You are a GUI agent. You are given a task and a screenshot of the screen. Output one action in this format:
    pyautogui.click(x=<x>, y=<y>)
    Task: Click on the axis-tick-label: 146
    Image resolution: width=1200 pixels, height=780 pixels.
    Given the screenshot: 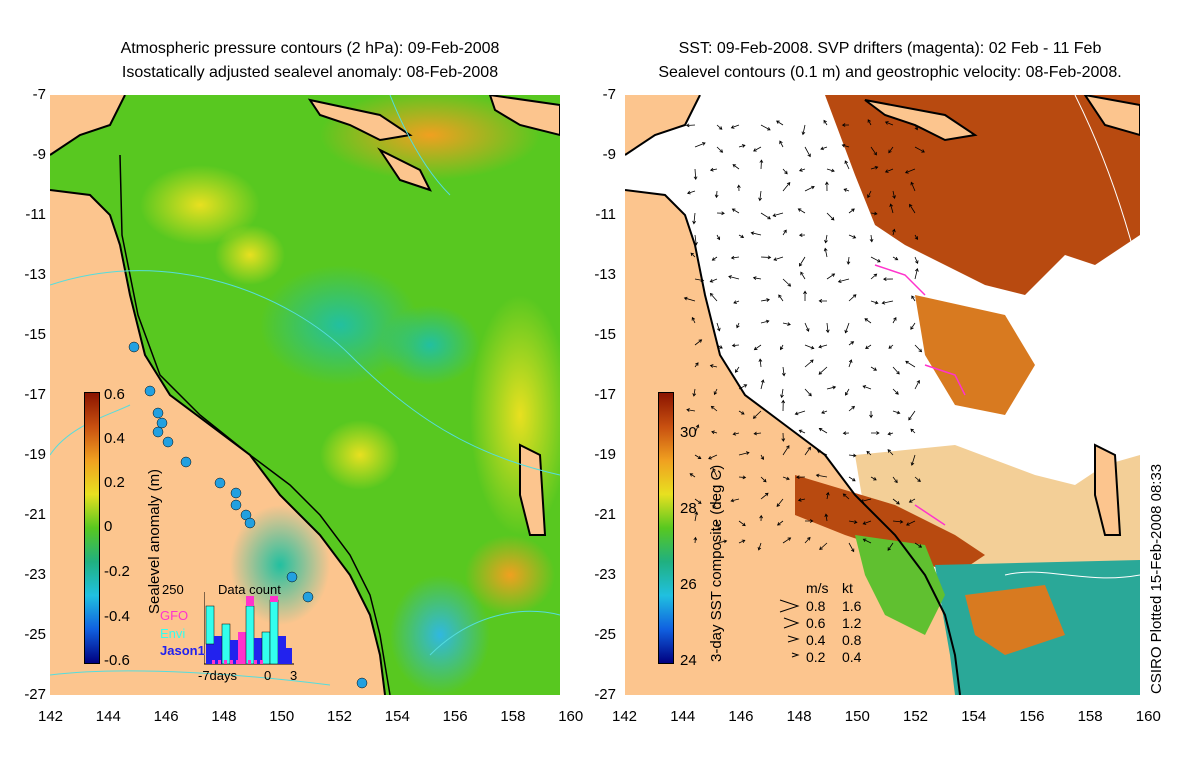 What is the action you would take?
    pyautogui.click(x=741, y=716)
    